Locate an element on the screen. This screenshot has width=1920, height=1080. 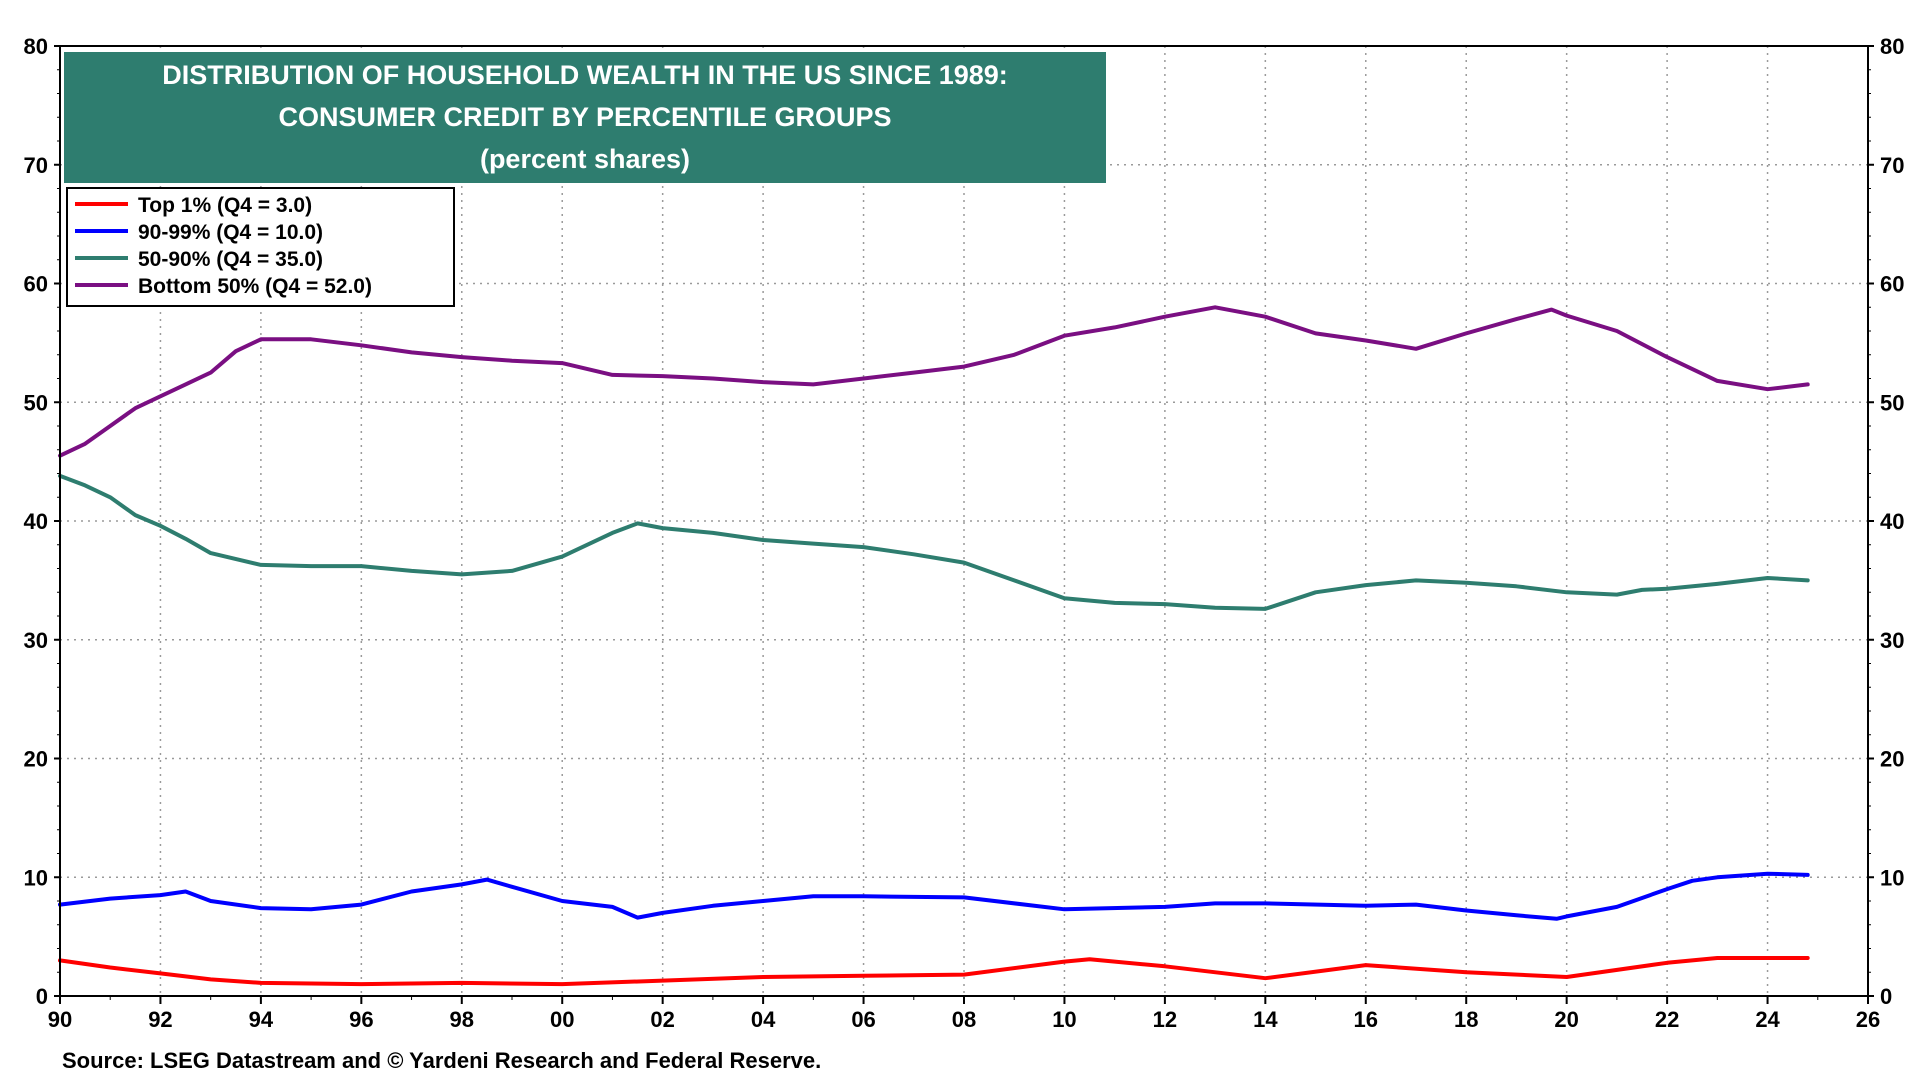
x-tick-label: 08 is located at coordinates (964, 1019).